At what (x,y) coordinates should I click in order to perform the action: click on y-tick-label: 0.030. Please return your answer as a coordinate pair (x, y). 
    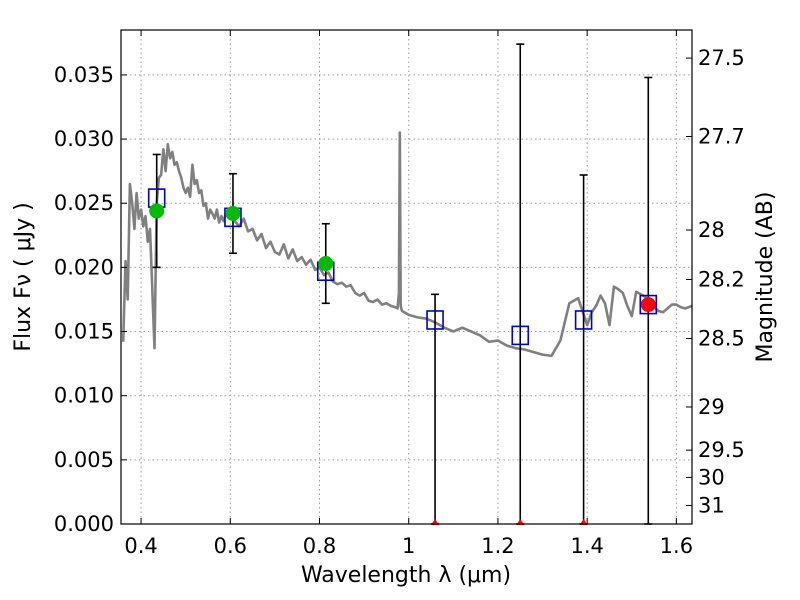
    Looking at the image, I should click on (84, 139).